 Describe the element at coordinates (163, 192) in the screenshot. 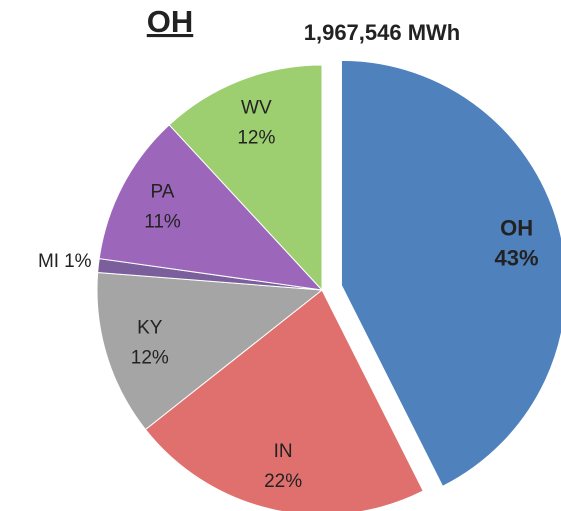

I see `slice-category: PA` at that location.